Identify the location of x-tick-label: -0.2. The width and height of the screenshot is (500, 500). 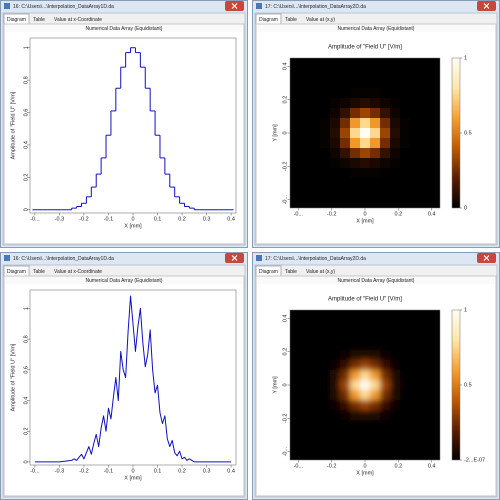
(83, 471).